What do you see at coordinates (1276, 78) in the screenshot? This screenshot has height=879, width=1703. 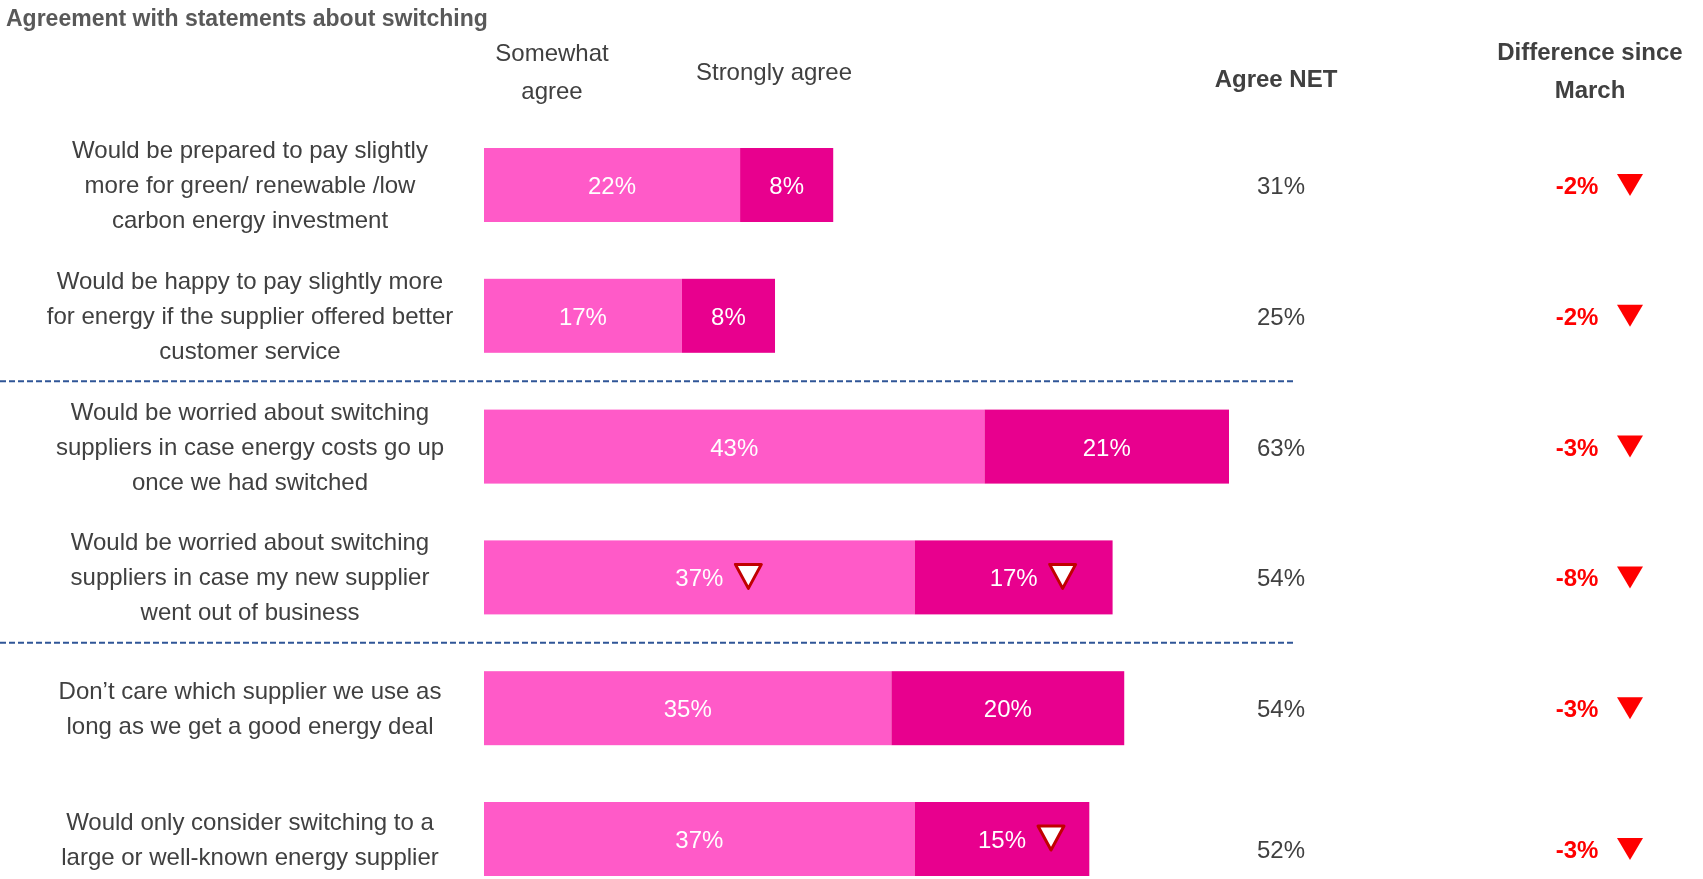 I see `text: Agree NET` at bounding box center [1276, 78].